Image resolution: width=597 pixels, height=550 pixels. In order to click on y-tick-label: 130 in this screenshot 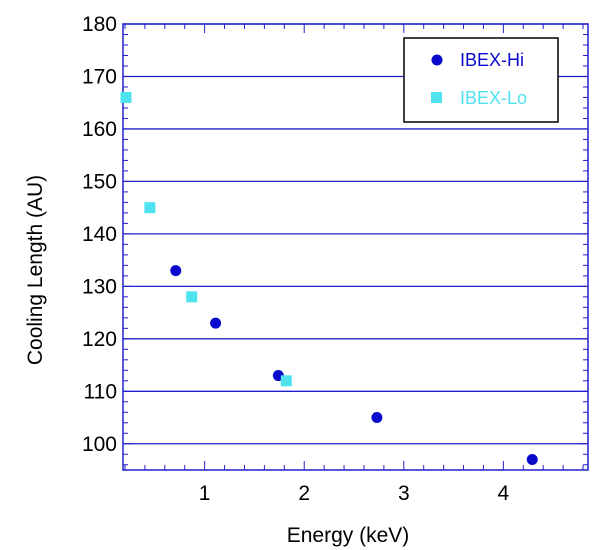, I will do `click(99, 286)`.